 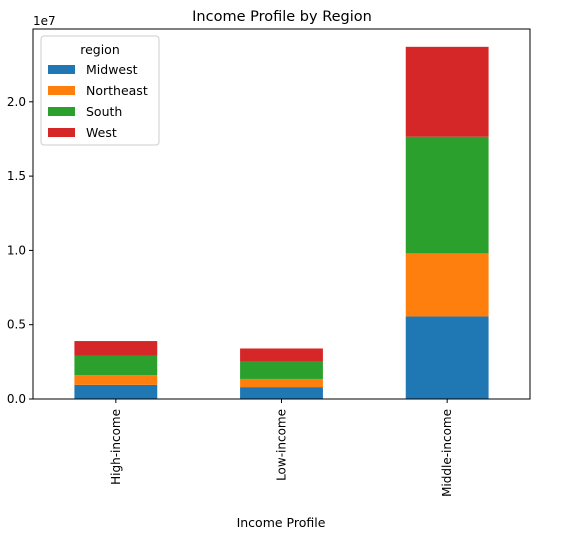 I want to click on x-tick-label-1: Low-income, so click(x=282, y=445).